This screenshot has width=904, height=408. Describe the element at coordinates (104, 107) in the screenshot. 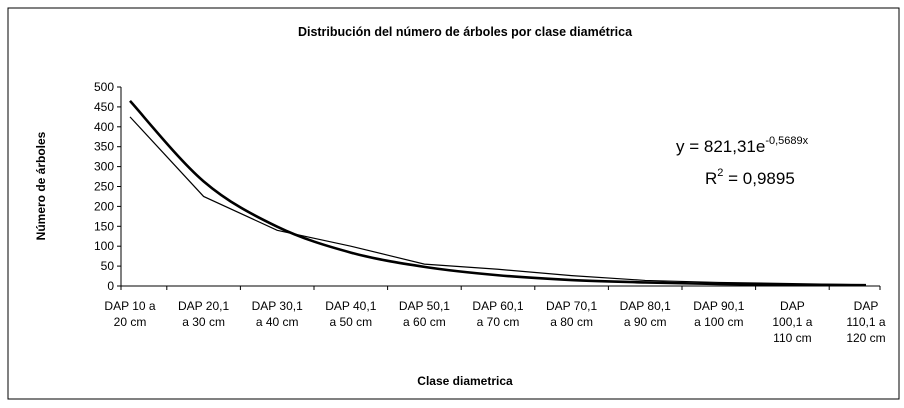

I see `y-tick-label: 450` at that location.